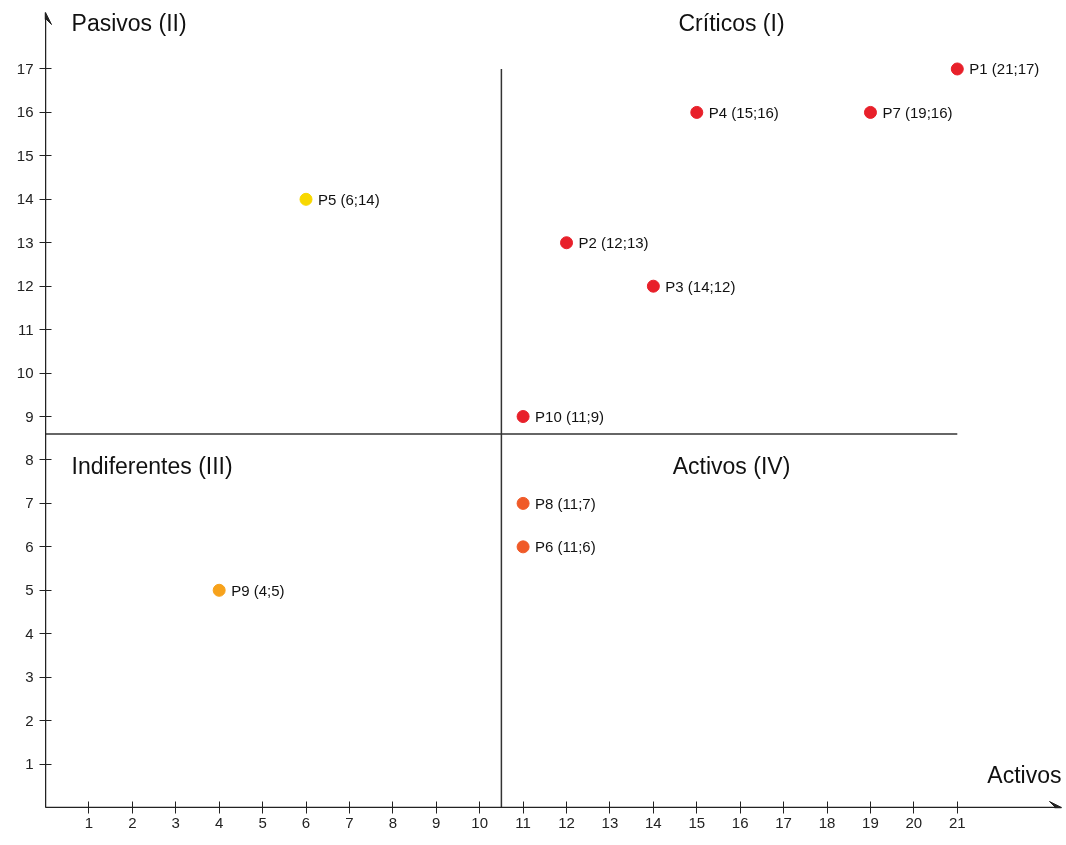 The image size is (1066, 845). I want to click on y-tick-label: 3, so click(29, 677).